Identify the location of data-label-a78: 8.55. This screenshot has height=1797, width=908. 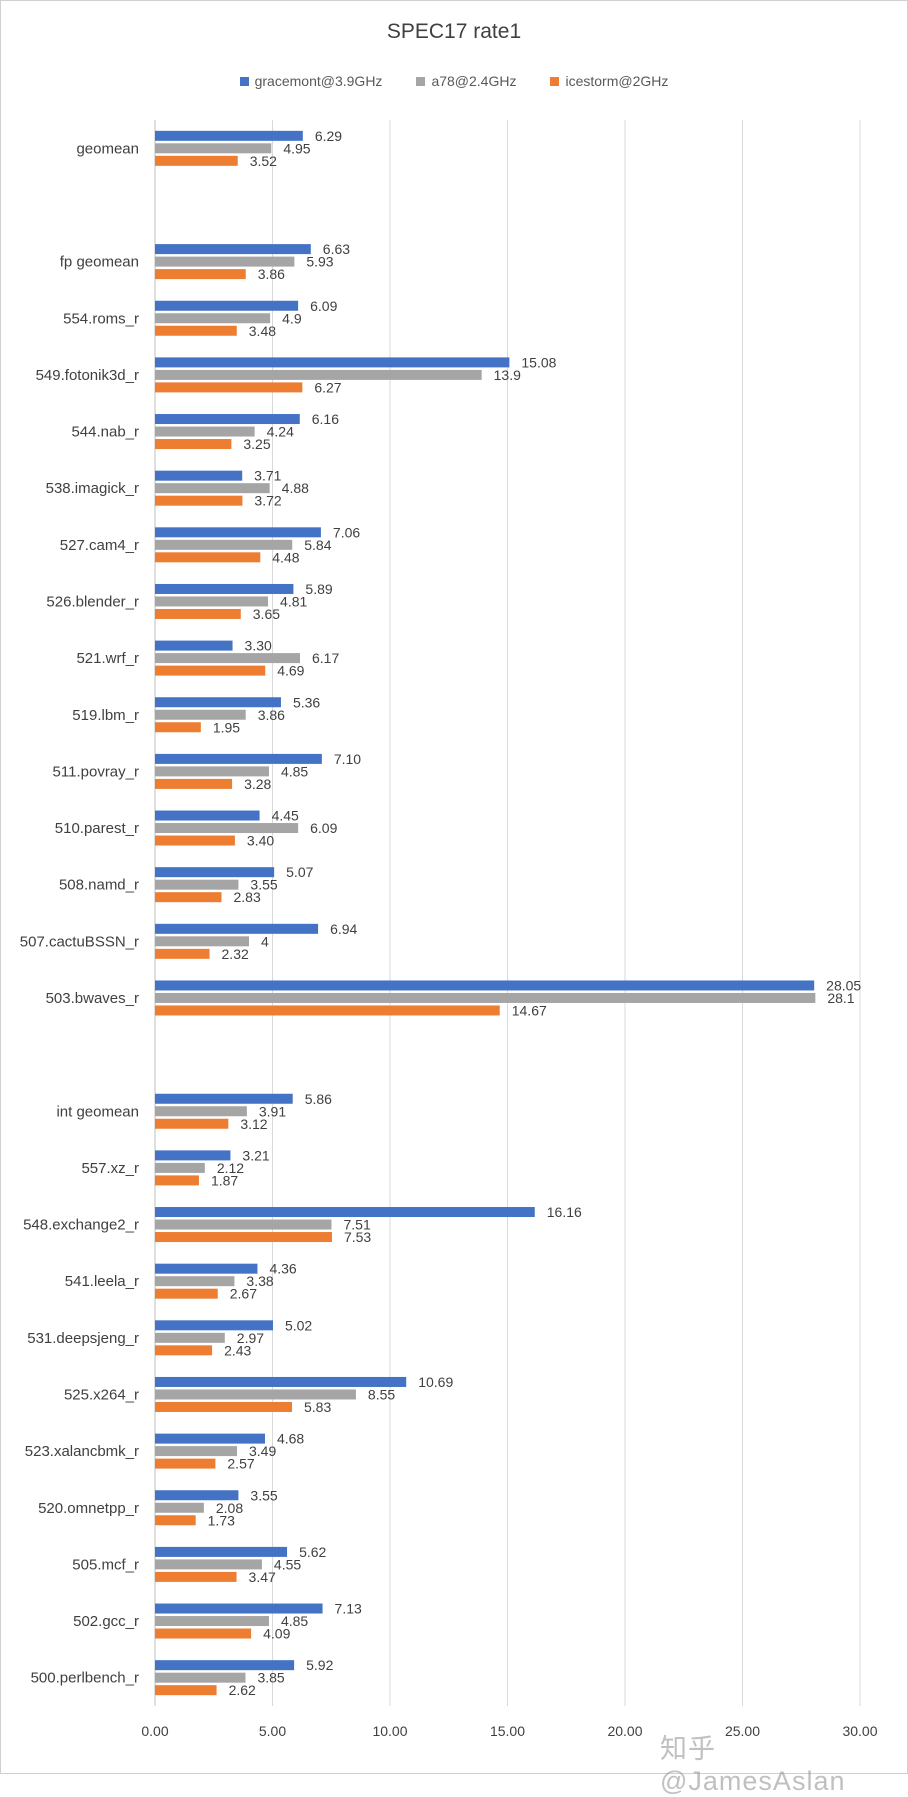
(381, 1394).